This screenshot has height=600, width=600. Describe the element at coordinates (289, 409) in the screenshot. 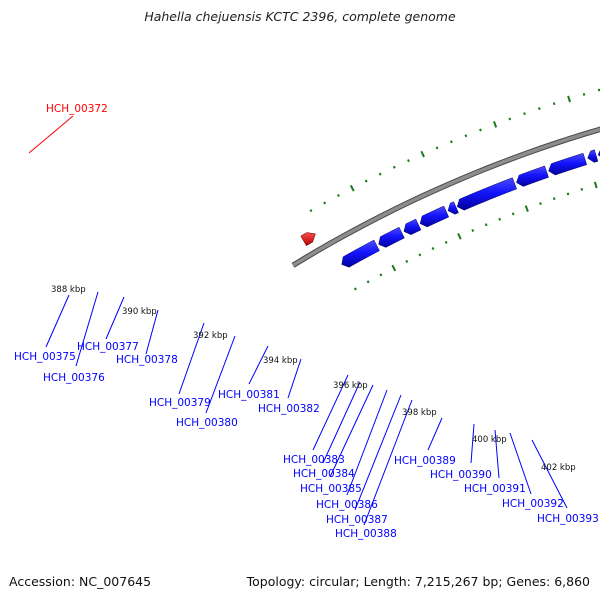

I see `gene-label-reverse: HCH_00382` at that location.